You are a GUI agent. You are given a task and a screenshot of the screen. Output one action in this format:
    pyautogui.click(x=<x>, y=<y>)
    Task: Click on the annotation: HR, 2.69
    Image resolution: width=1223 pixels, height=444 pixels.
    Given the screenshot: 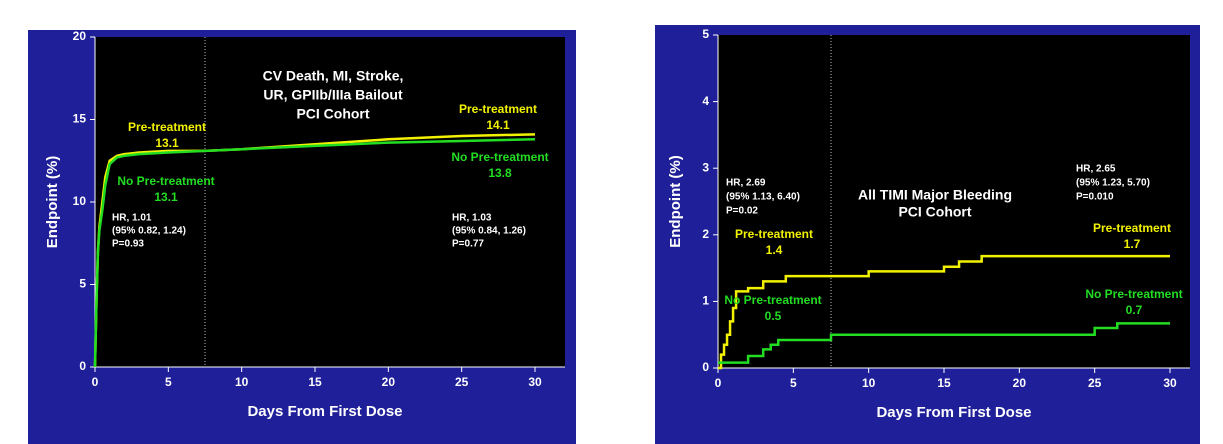 What is the action you would take?
    pyautogui.click(x=746, y=183)
    